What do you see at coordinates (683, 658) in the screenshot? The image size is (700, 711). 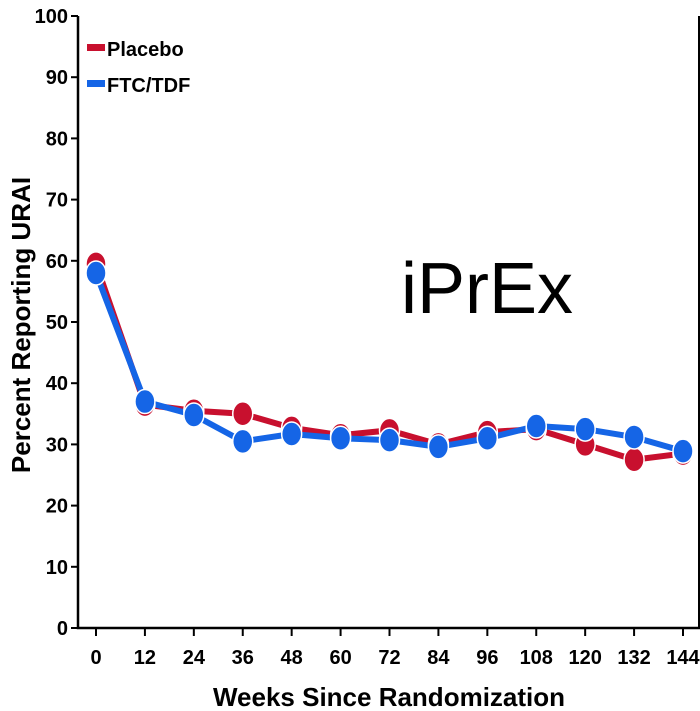 I see `x-tick-label: 144` at bounding box center [683, 658].